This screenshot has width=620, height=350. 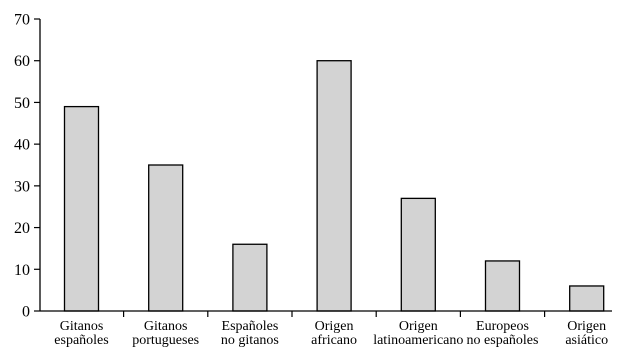 I want to click on y-tick-label: 60, so click(x=22, y=61).